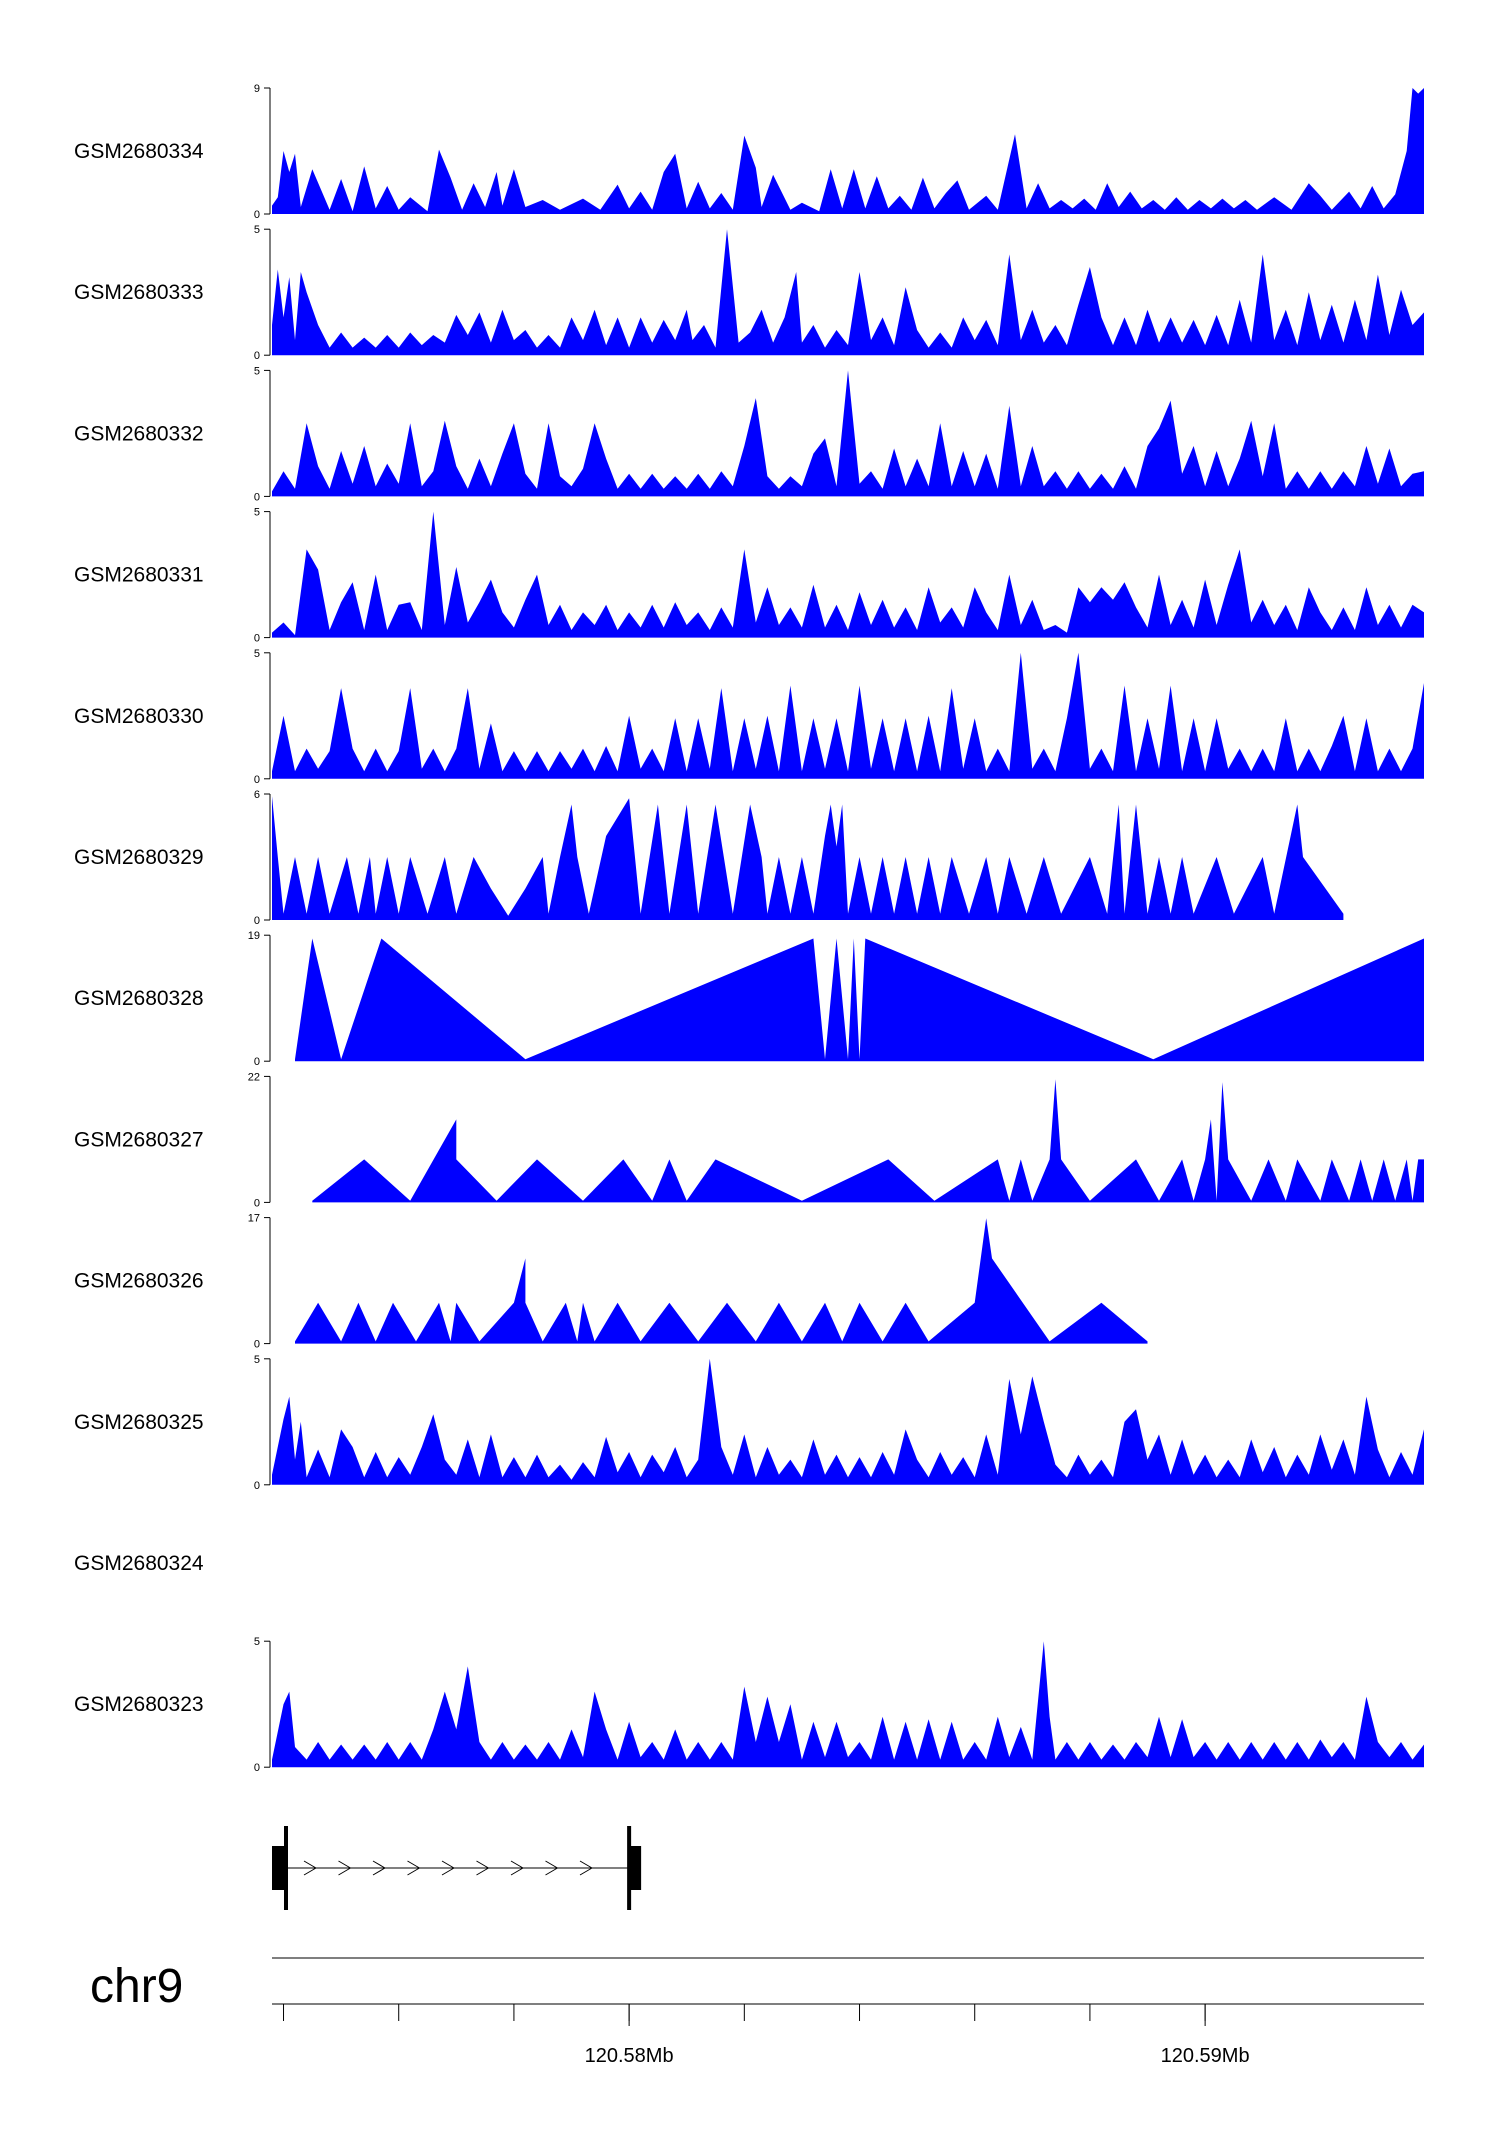  What do you see at coordinates (136, 1986) in the screenshot?
I see `chromosome-label: chr9` at bounding box center [136, 1986].